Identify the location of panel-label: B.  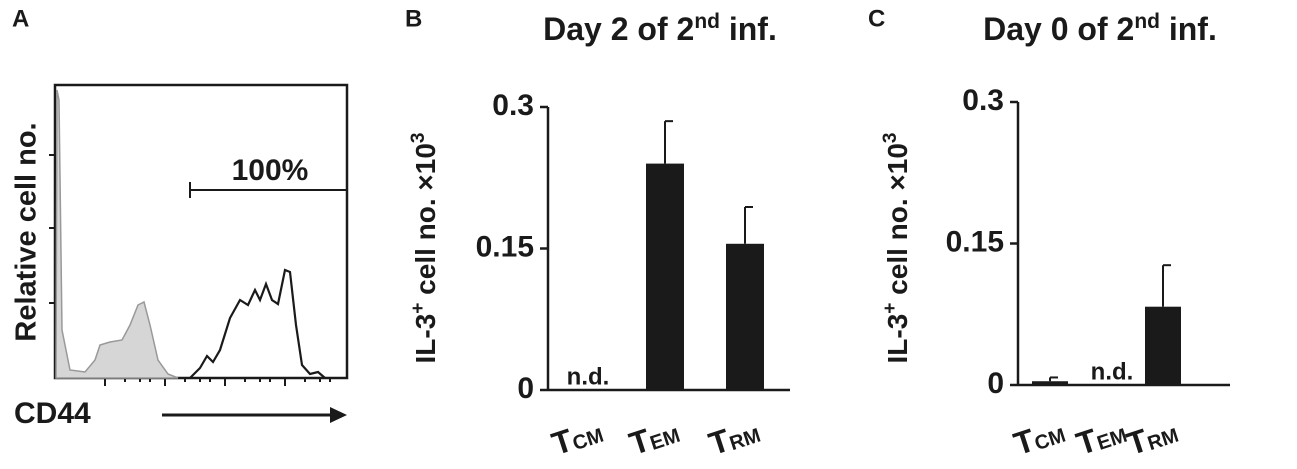
(413, 18).